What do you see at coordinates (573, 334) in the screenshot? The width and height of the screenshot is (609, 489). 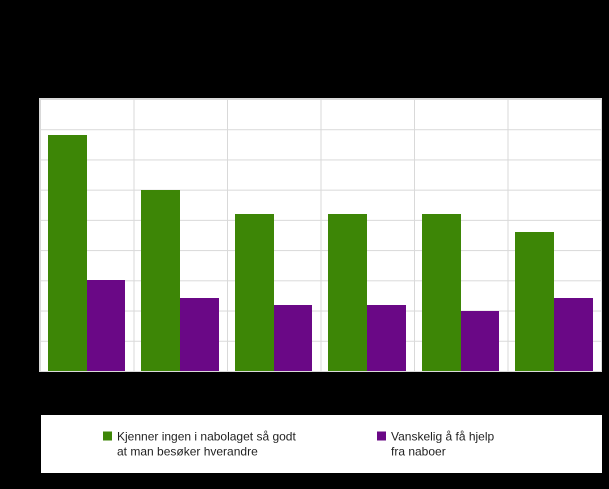 I see `bar-series2-group6` at bounding box center [573, 334].